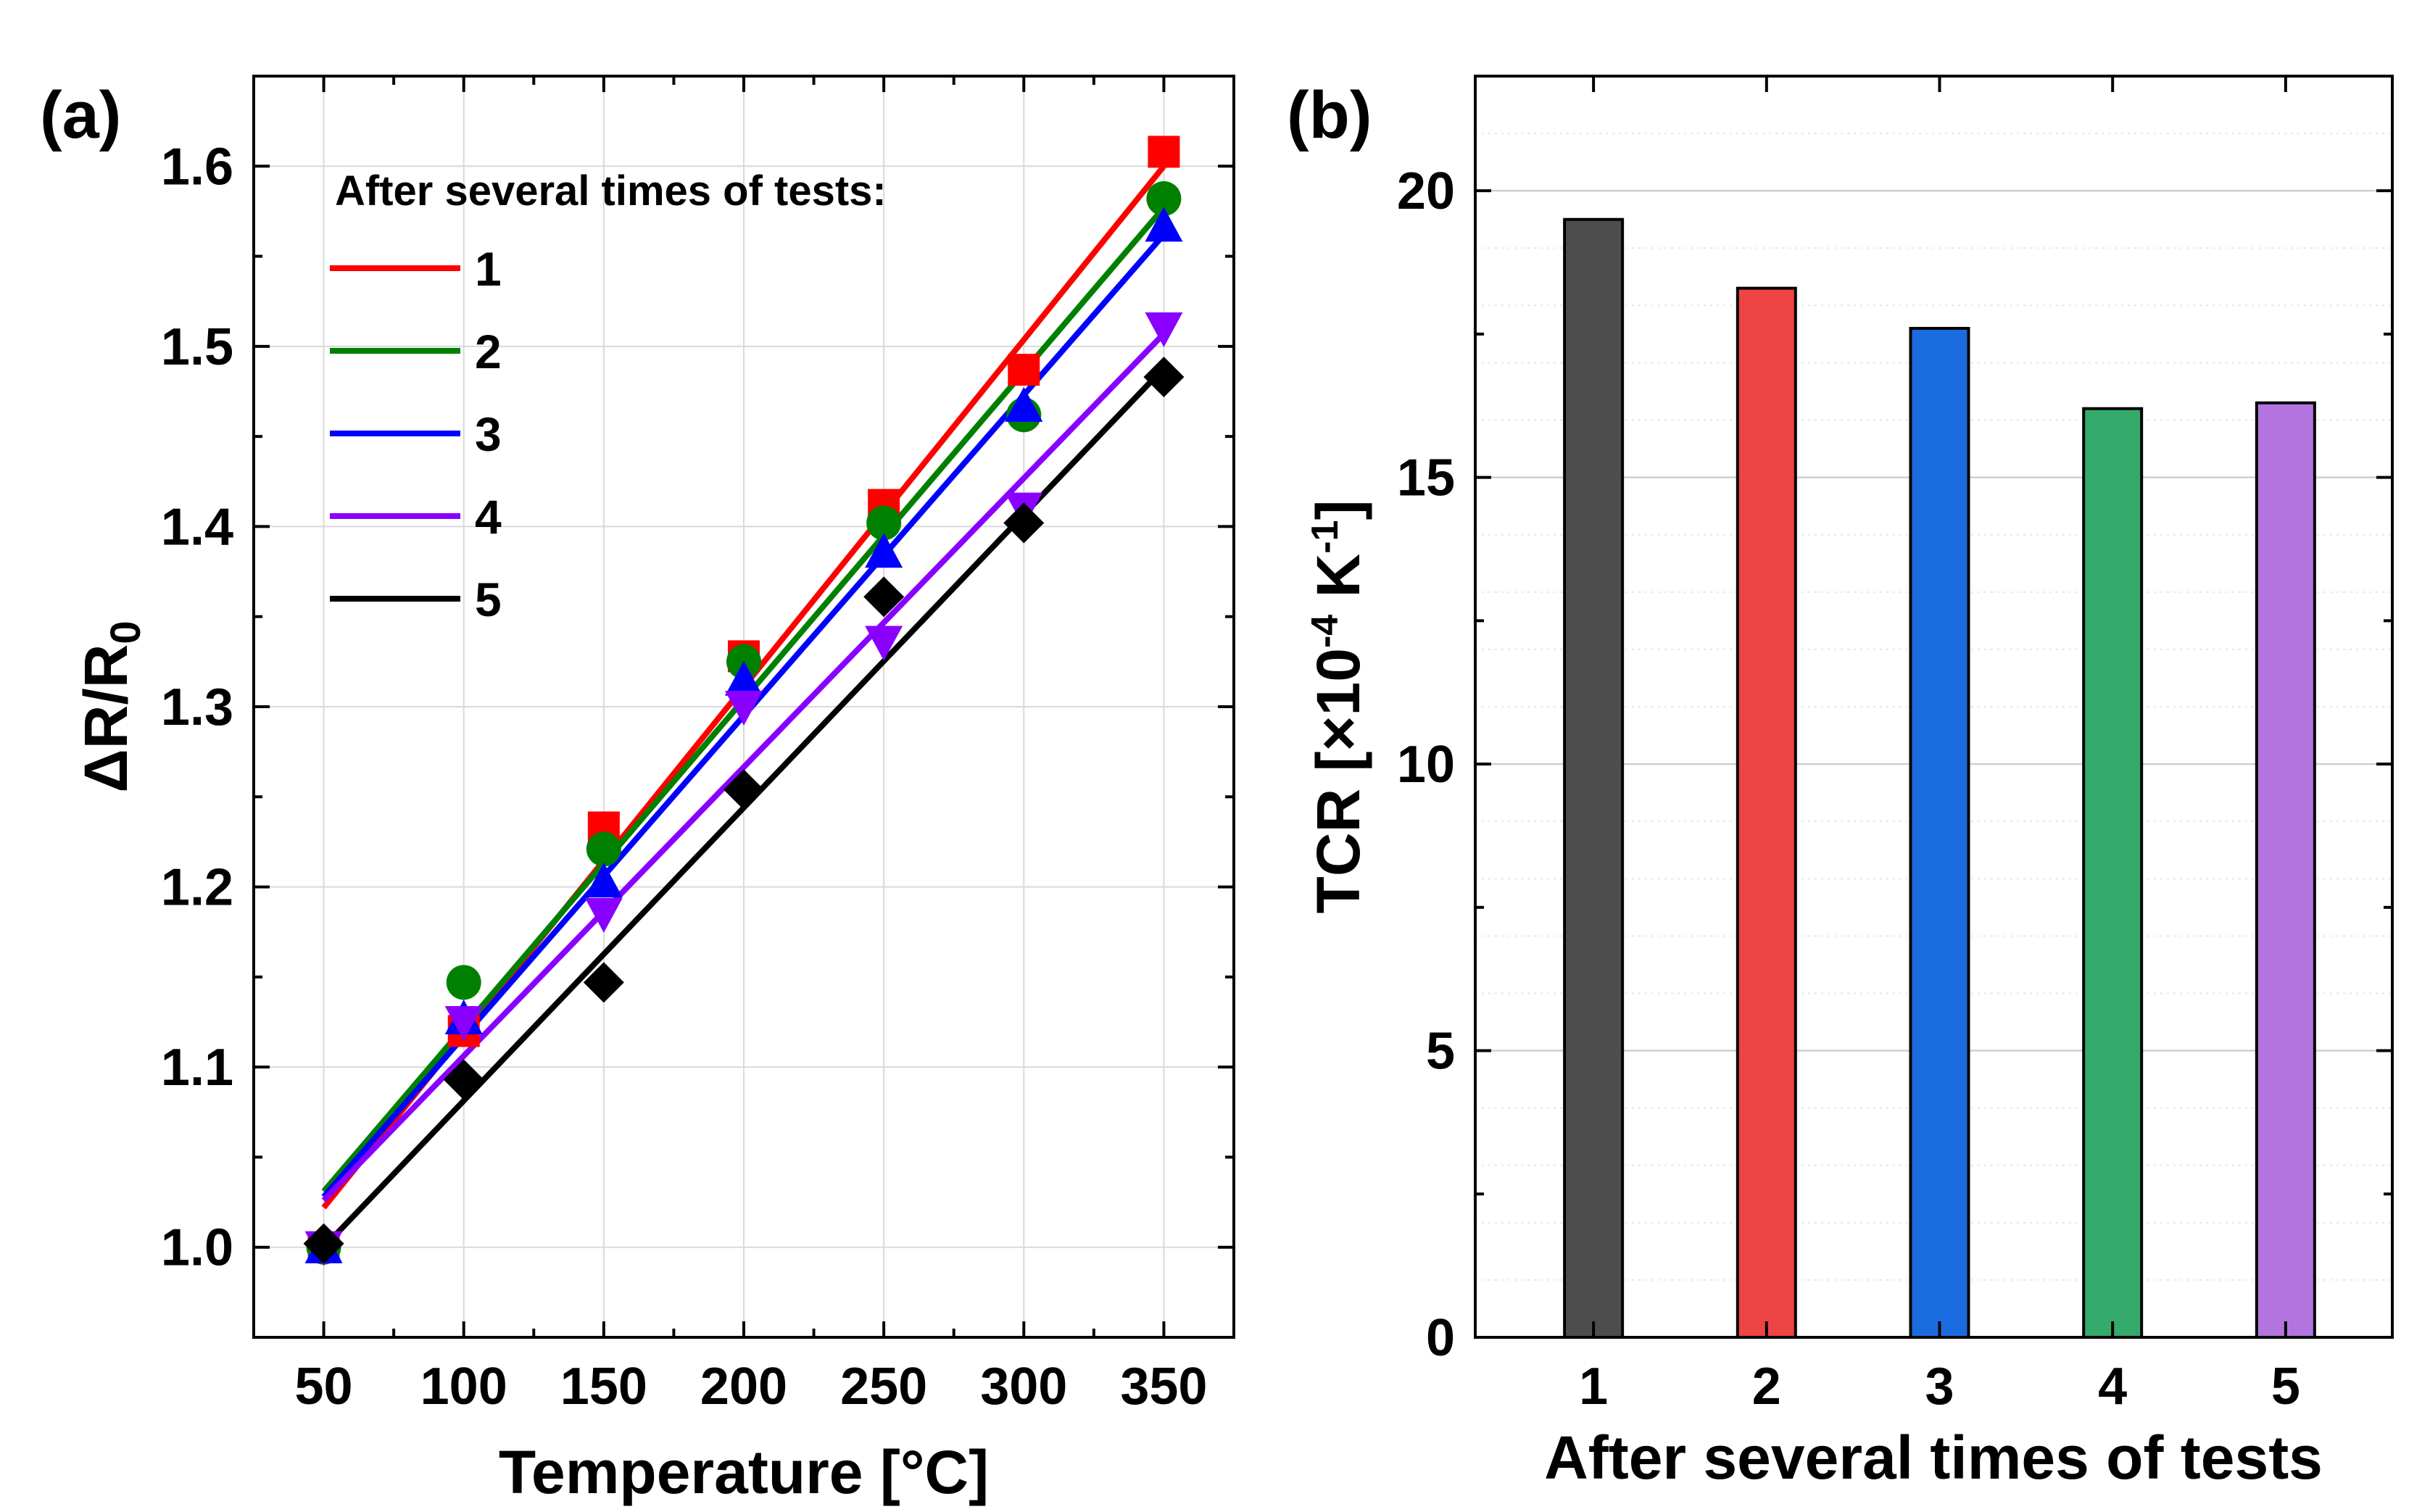 The height and width of the screenshot is (1512, 2430). I want to click on y-tick-label: 1.6, so click(197, 167).